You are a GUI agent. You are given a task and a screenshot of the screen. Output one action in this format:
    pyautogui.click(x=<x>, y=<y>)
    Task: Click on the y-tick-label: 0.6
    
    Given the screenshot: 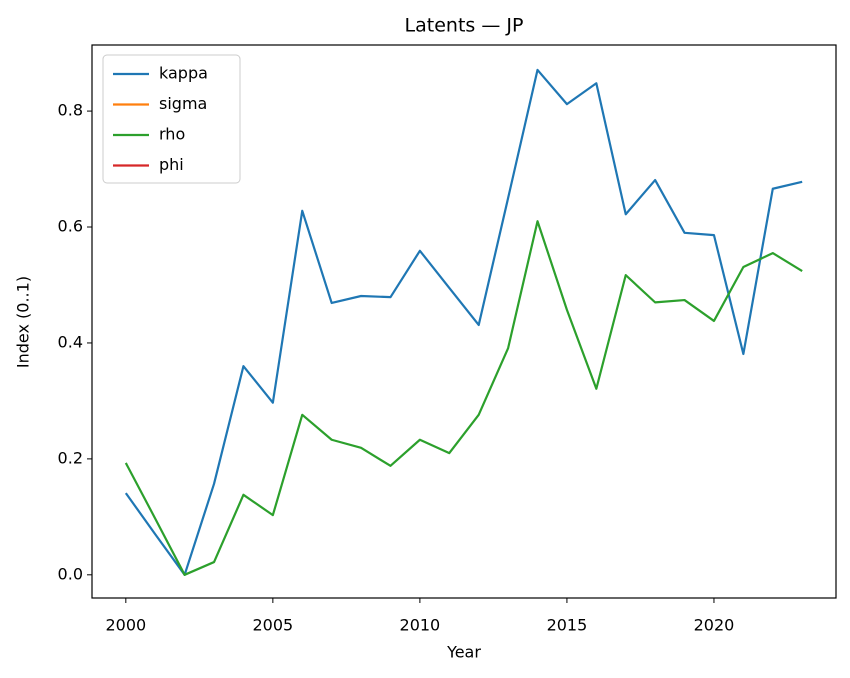 What is the action you would take?
    pyautogui.click(x=70, y=226)
    